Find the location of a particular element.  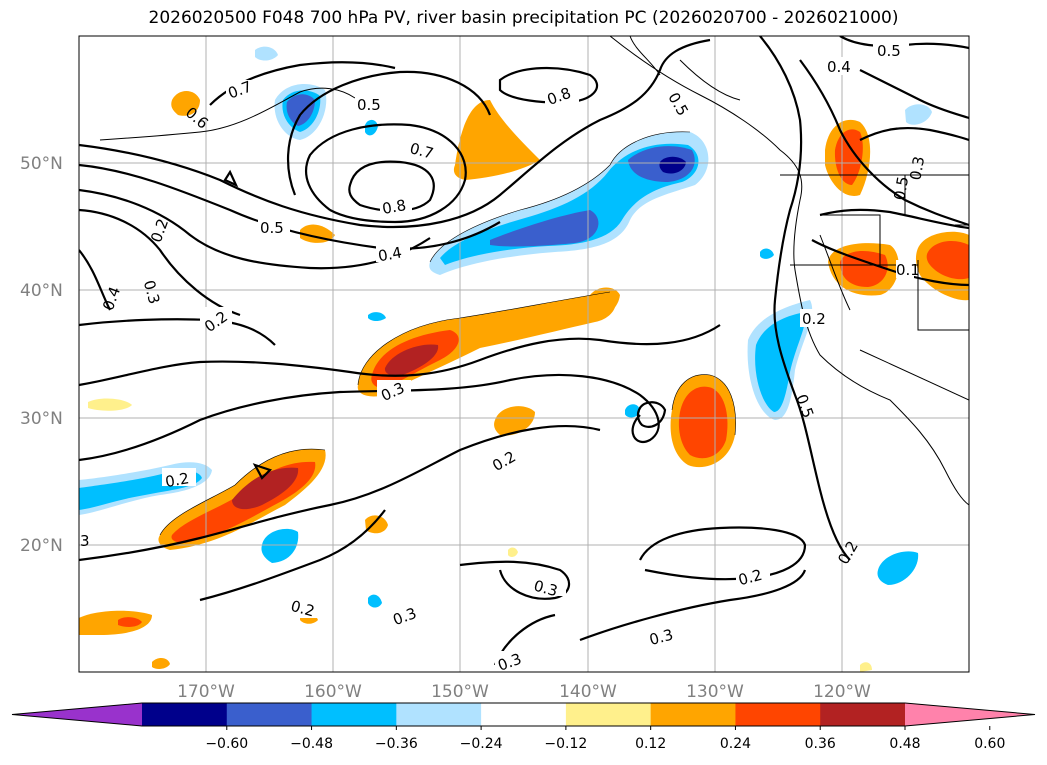

colorbar-tick-label: 0.24 is located at coordinates (735, 744).